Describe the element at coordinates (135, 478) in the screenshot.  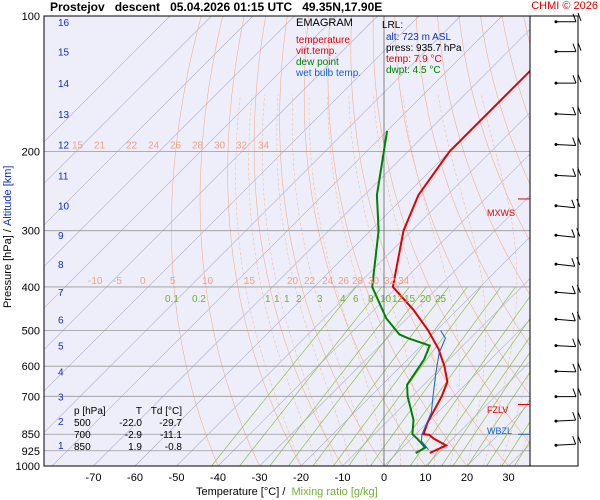
I see `temperature-tick-label: -60` at that location.